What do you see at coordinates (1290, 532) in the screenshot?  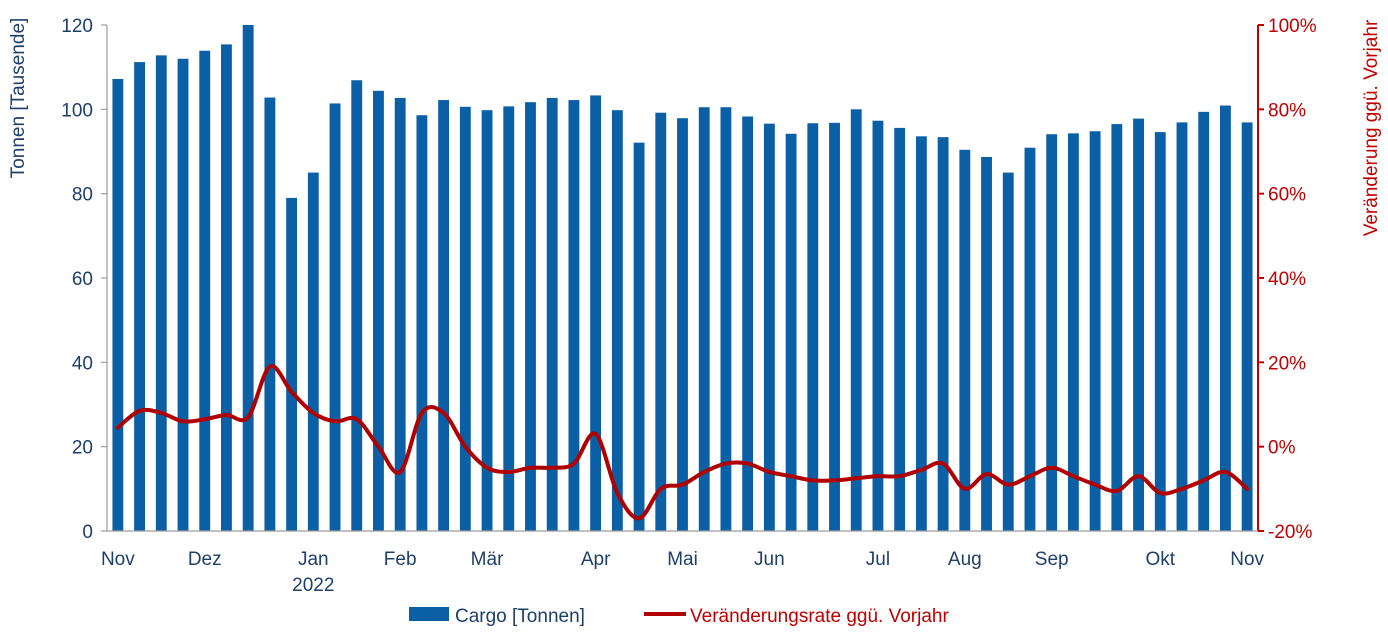 I see `right-tick-label: -20%` at bounding box center [1290, 532].